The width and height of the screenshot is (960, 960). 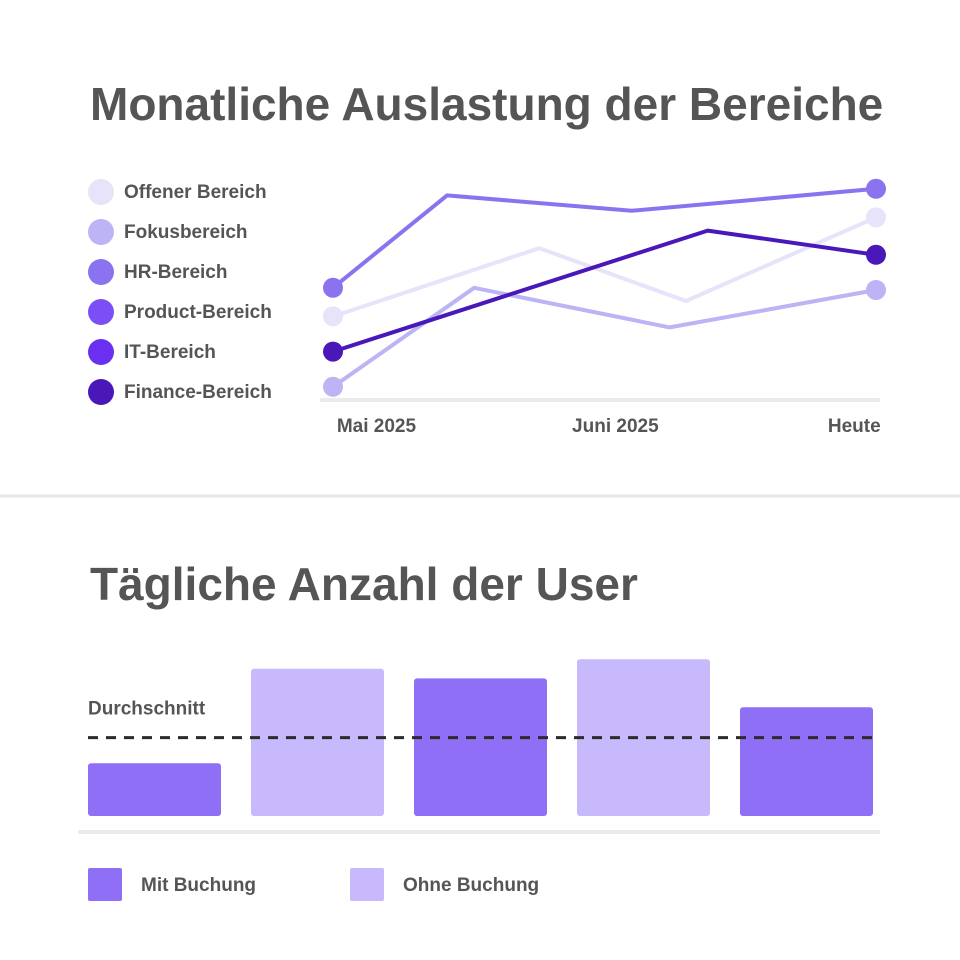 I want to click on chart-title: Tägliche Anzahl der User, so click(x=364, y=584).